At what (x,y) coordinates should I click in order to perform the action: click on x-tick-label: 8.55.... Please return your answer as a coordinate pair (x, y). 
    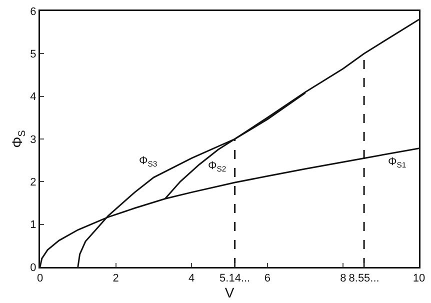
    Looking at the image, I should click on (364, 278).